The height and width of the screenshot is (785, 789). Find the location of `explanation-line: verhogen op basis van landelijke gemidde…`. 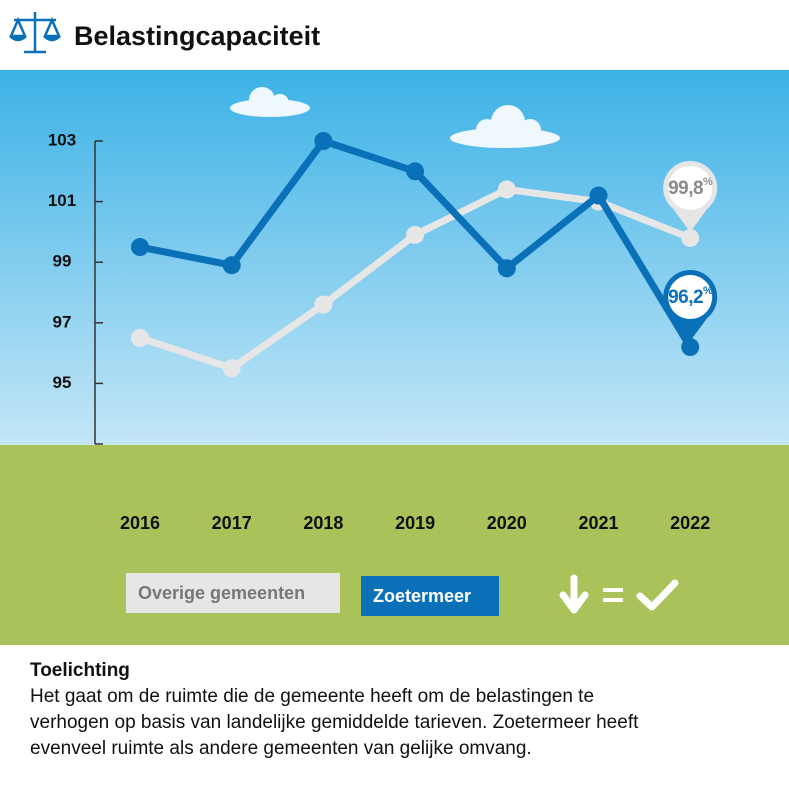

explanation-line: verhogen op basis van landelijke gemidde… is located at coordinates (334, 722).